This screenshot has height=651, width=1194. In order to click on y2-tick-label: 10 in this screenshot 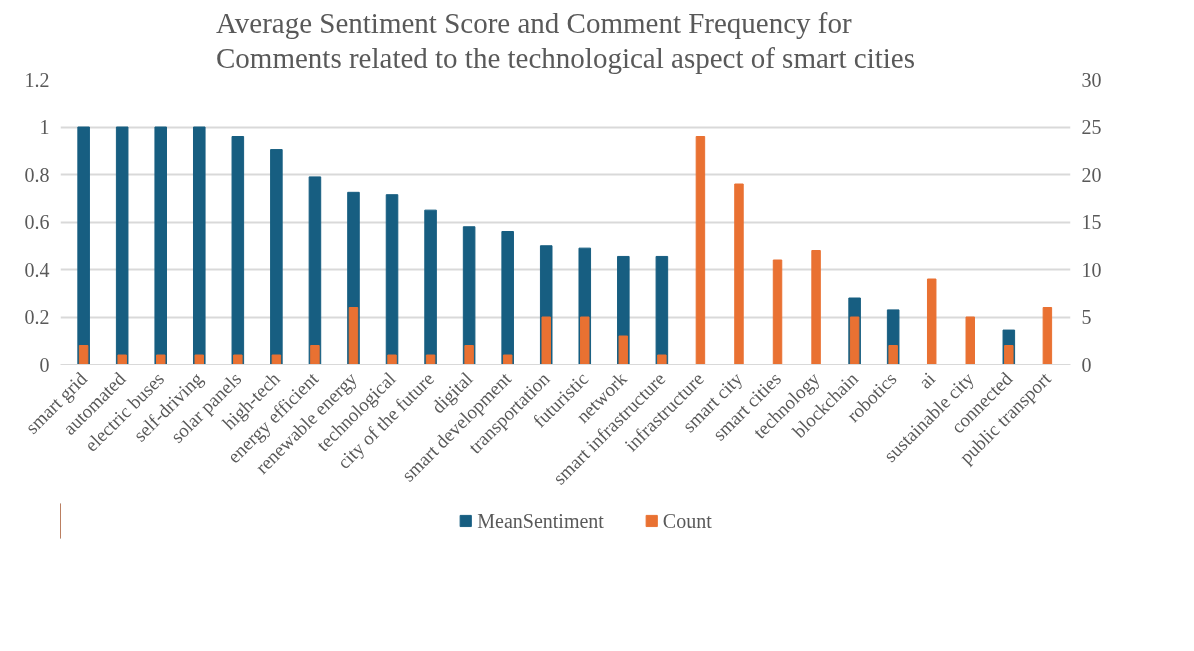, I will do `click(1091, 269)`.